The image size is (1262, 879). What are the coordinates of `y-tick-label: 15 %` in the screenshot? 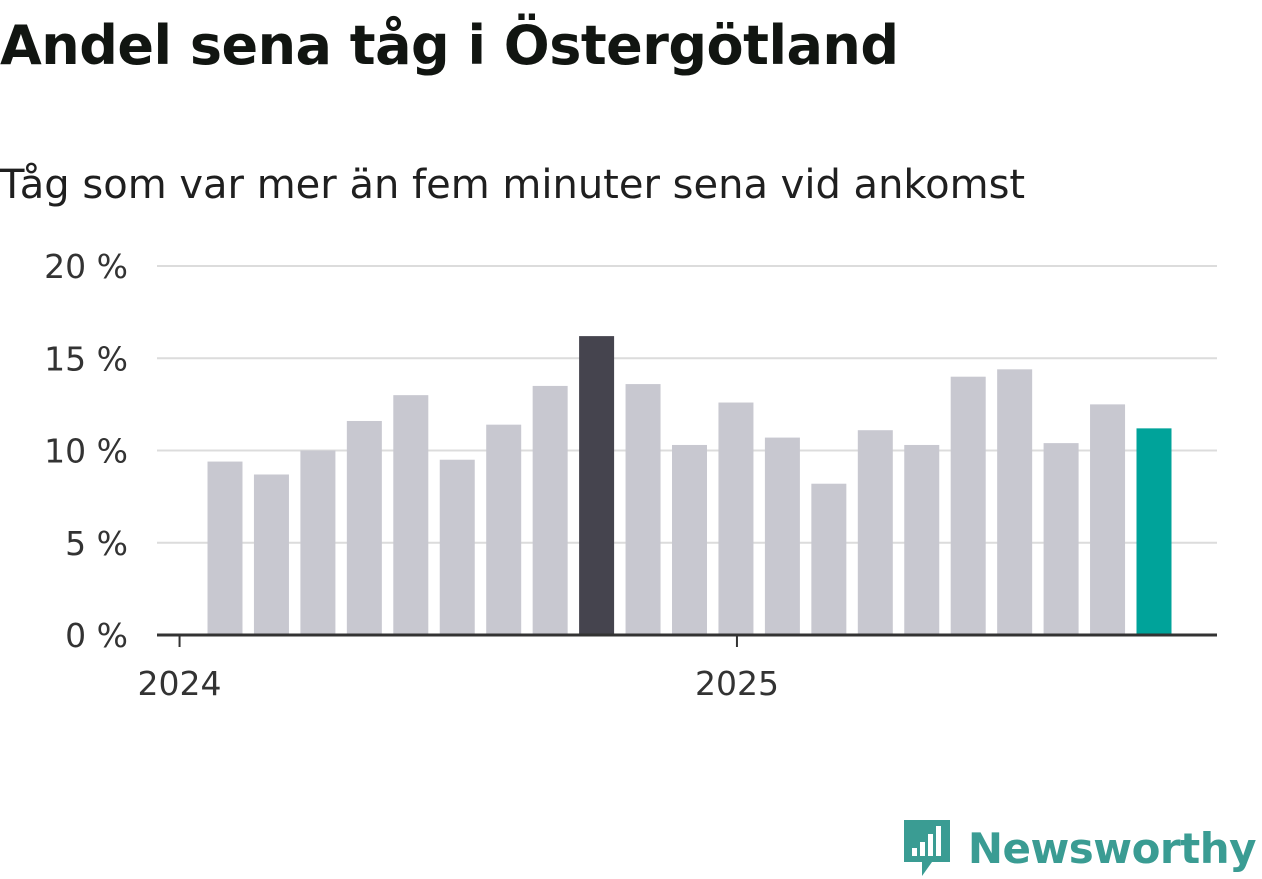 It's located at (86, 358).